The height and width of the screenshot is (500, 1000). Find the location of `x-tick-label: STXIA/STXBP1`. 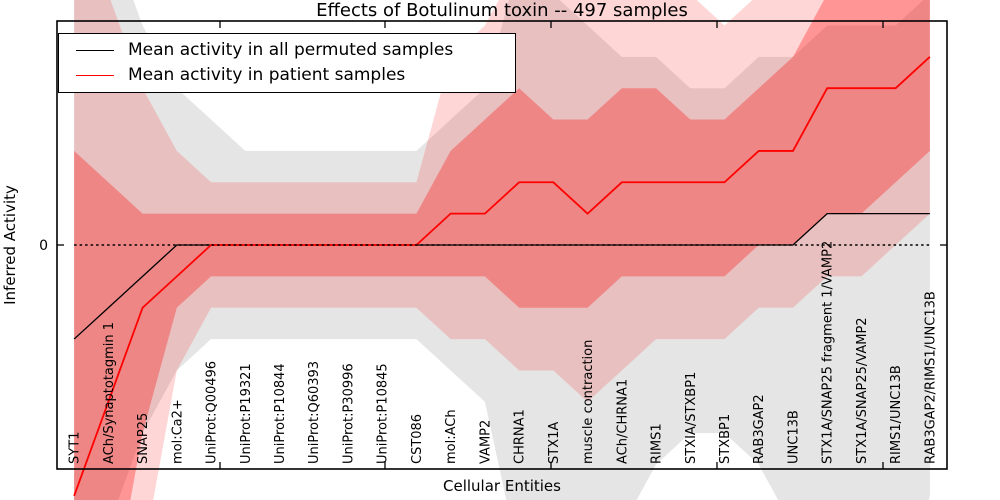

x-tick-label: STXIA/STXBP1 is located at coordinates (691, 418).